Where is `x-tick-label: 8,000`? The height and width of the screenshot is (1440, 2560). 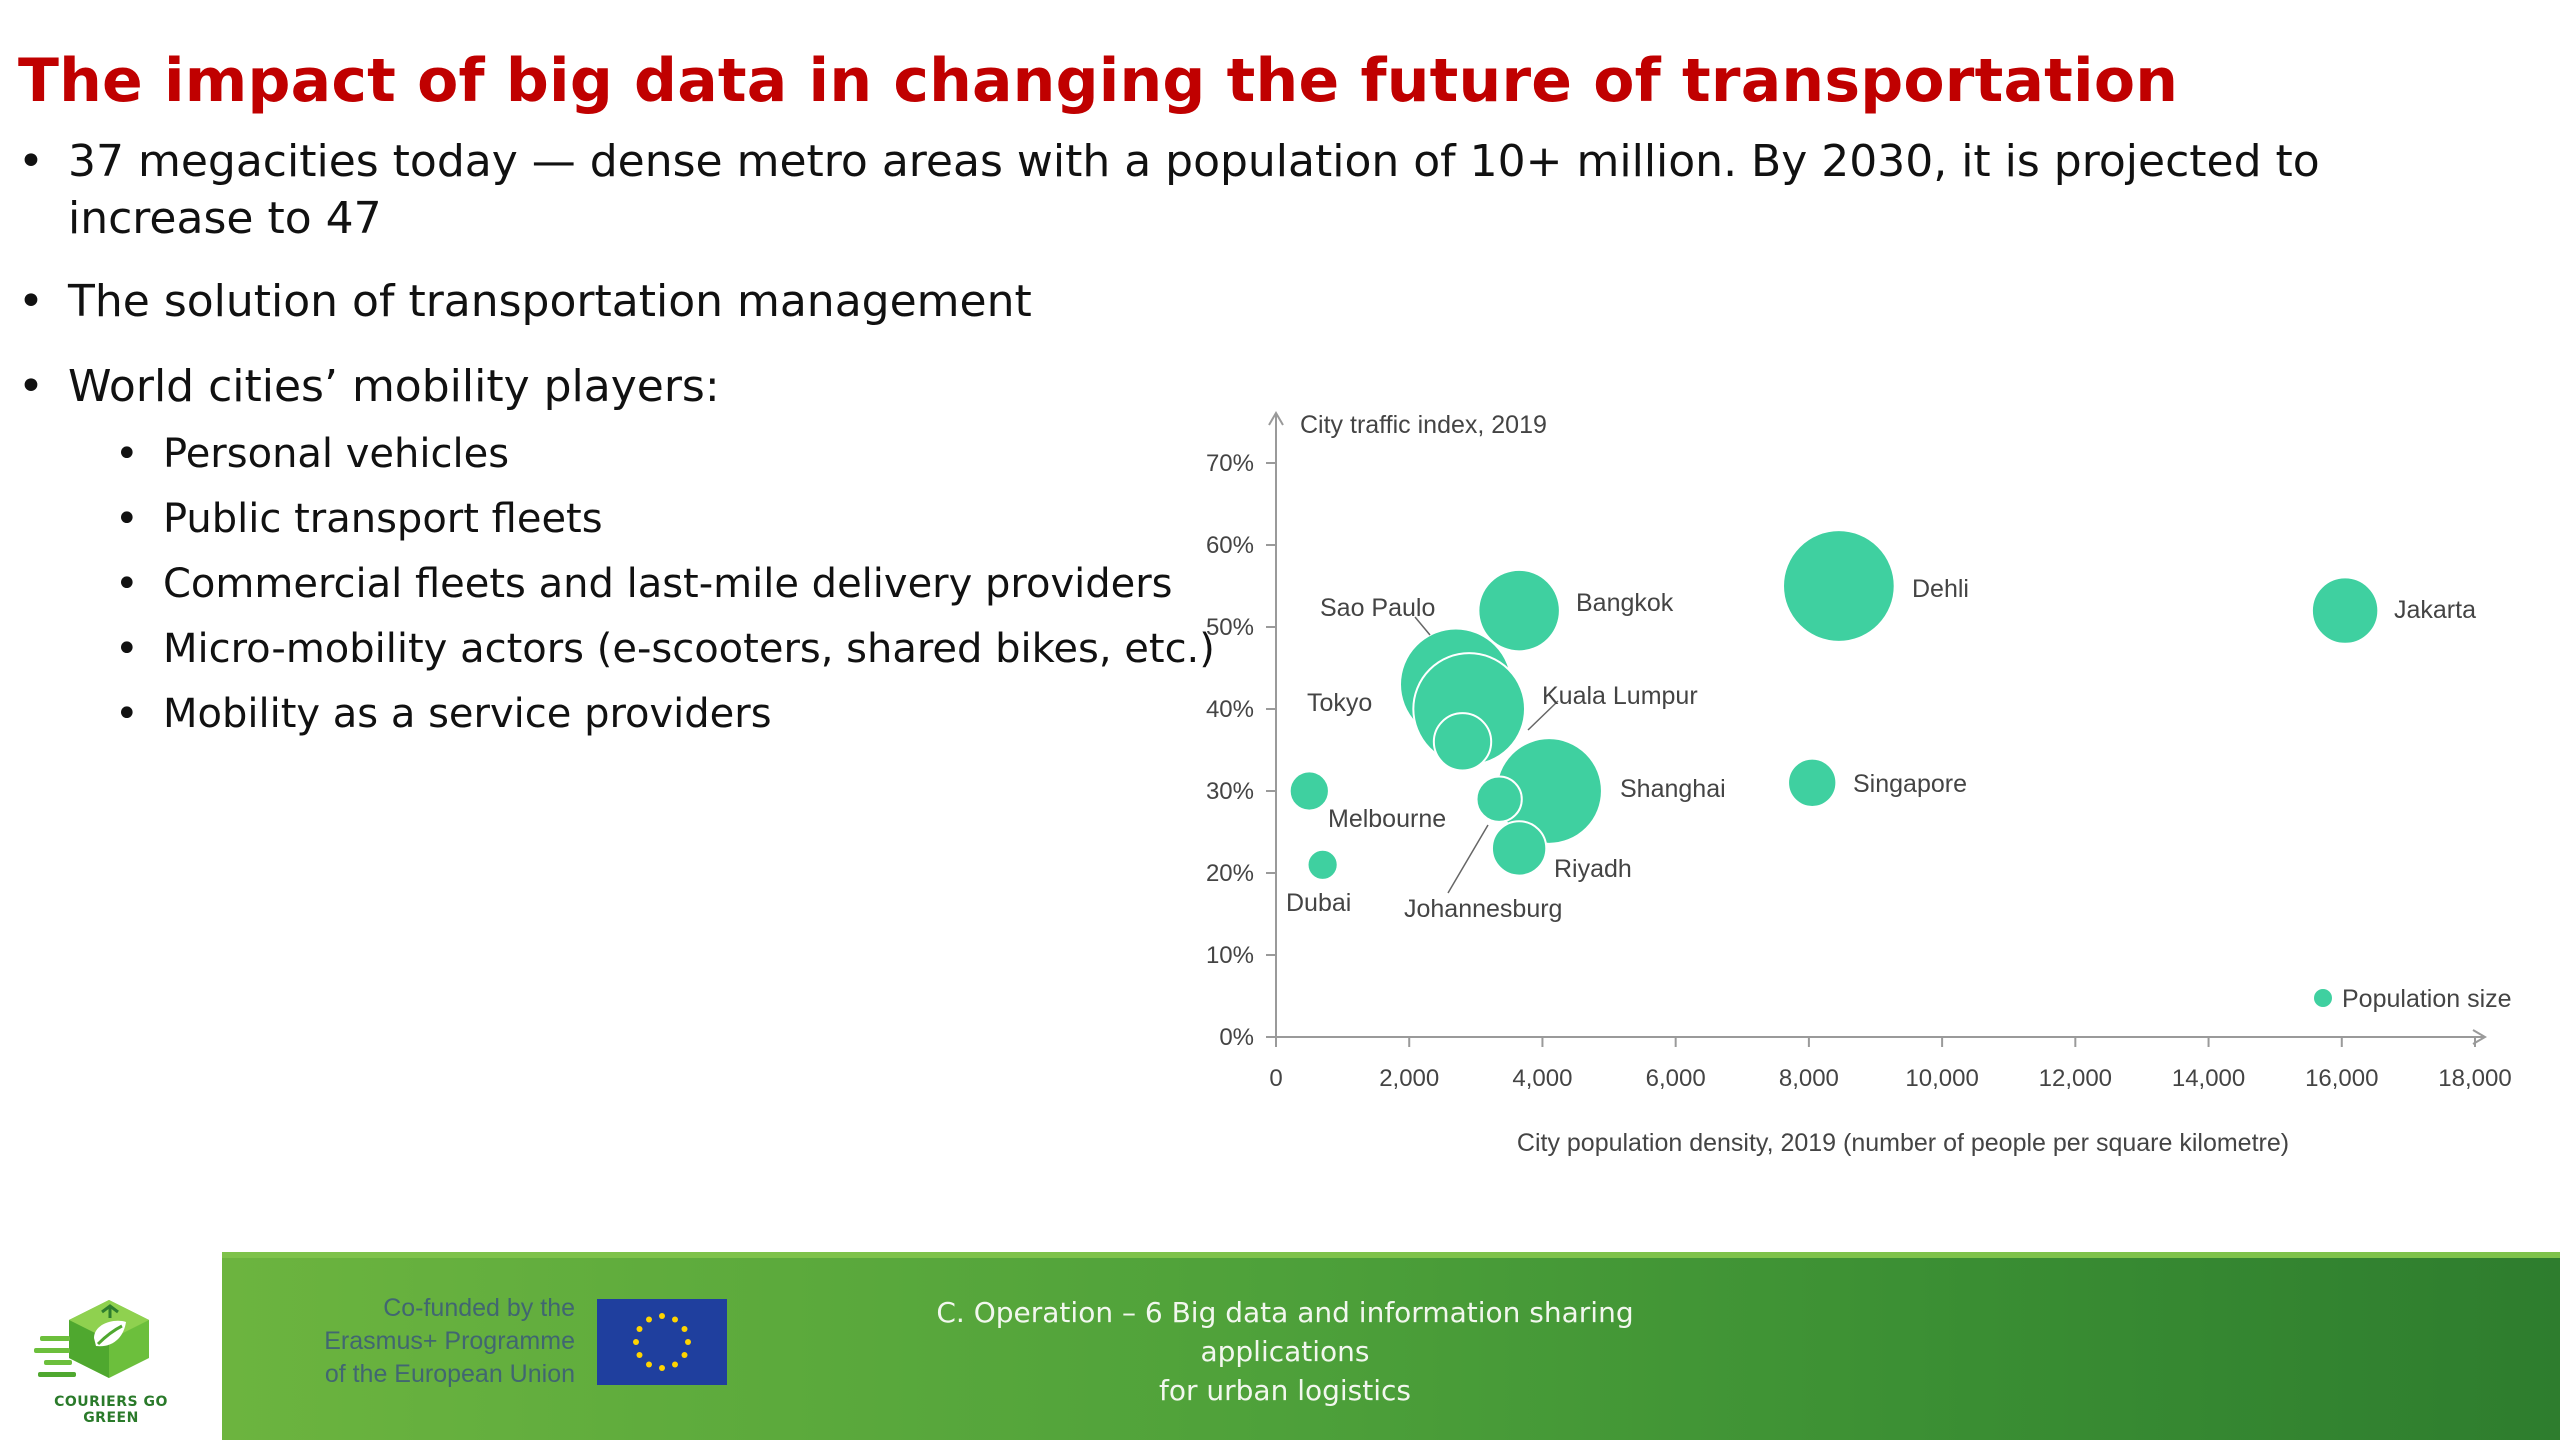 x-tick-label: 8,000 is located at coordinates (1809, 1078).